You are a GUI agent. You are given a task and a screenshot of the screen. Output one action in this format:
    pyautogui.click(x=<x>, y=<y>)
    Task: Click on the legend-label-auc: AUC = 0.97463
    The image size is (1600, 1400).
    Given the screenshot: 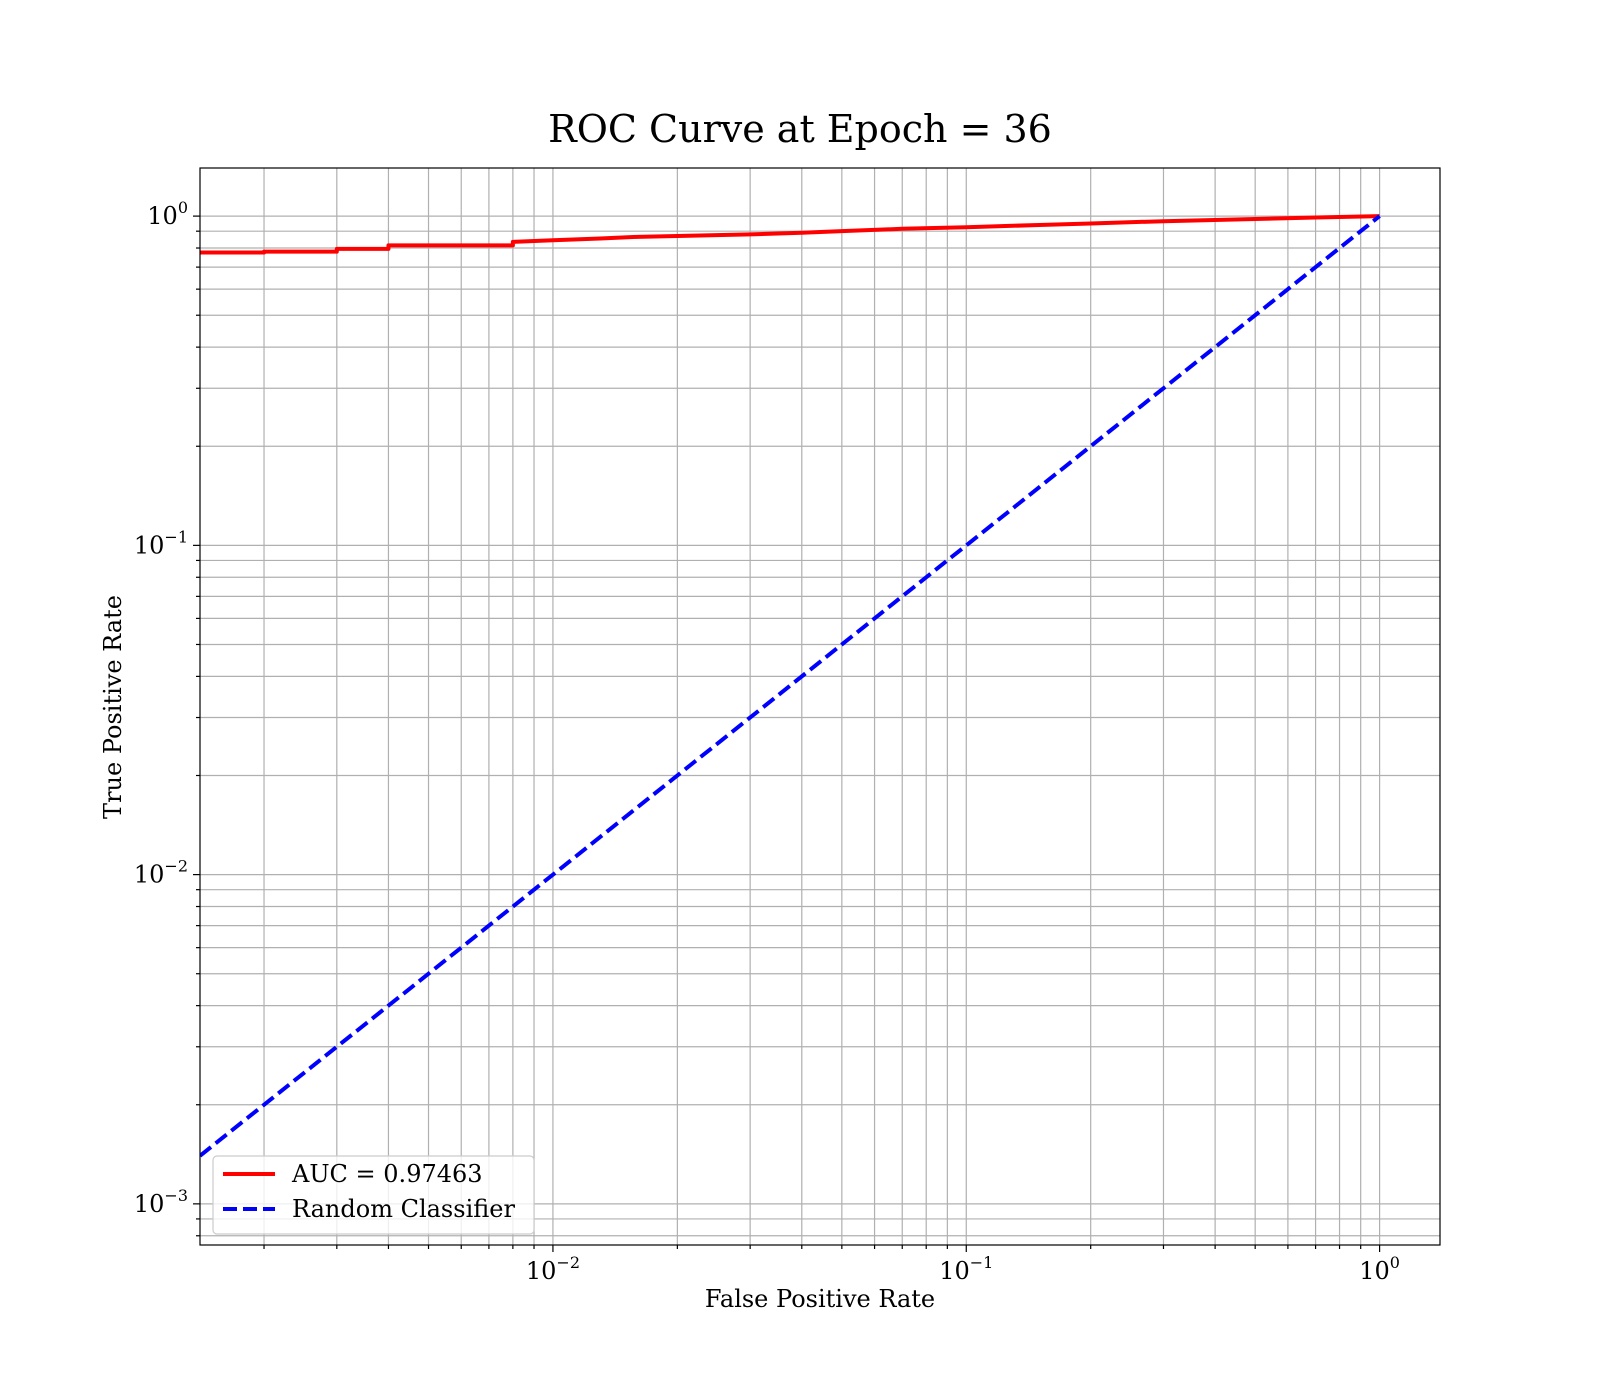 What is the action you would take?
    pyautogui.click(x=387, y=1174)
    